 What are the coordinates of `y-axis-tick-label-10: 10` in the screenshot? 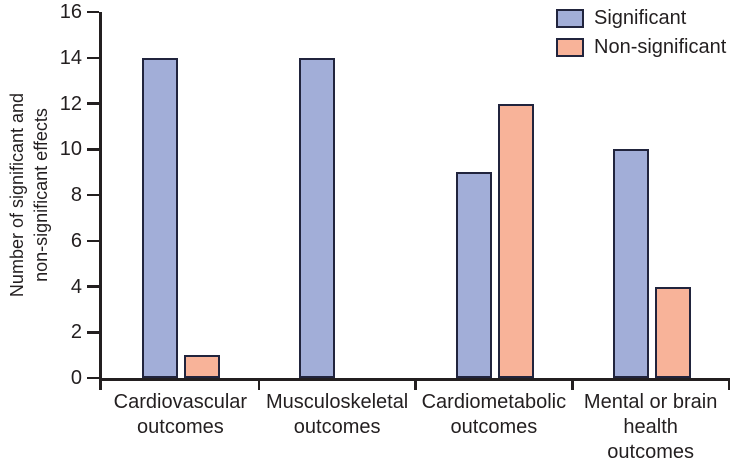 It's located at (70, 149).